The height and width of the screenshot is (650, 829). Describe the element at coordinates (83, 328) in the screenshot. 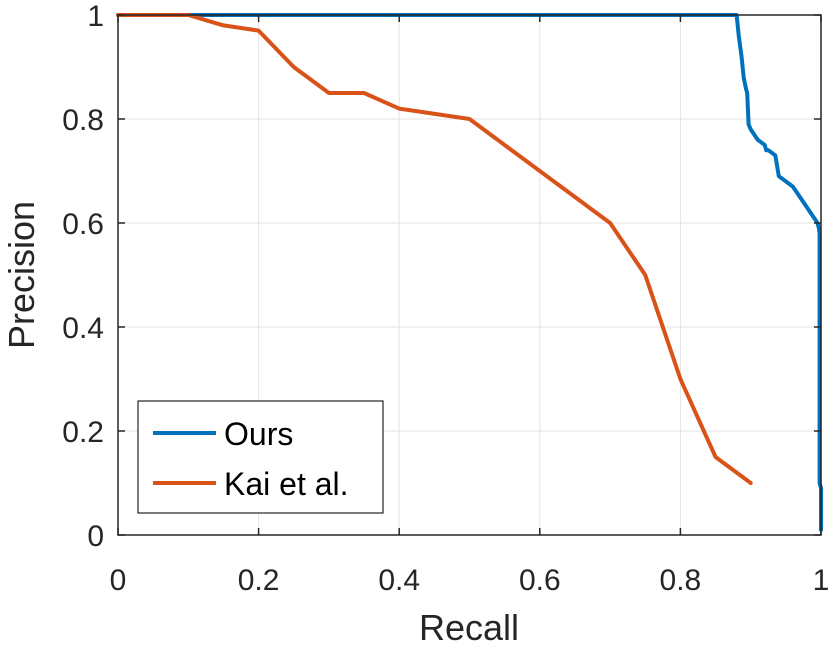

I see `y-tick-label: 0.4` at that location.